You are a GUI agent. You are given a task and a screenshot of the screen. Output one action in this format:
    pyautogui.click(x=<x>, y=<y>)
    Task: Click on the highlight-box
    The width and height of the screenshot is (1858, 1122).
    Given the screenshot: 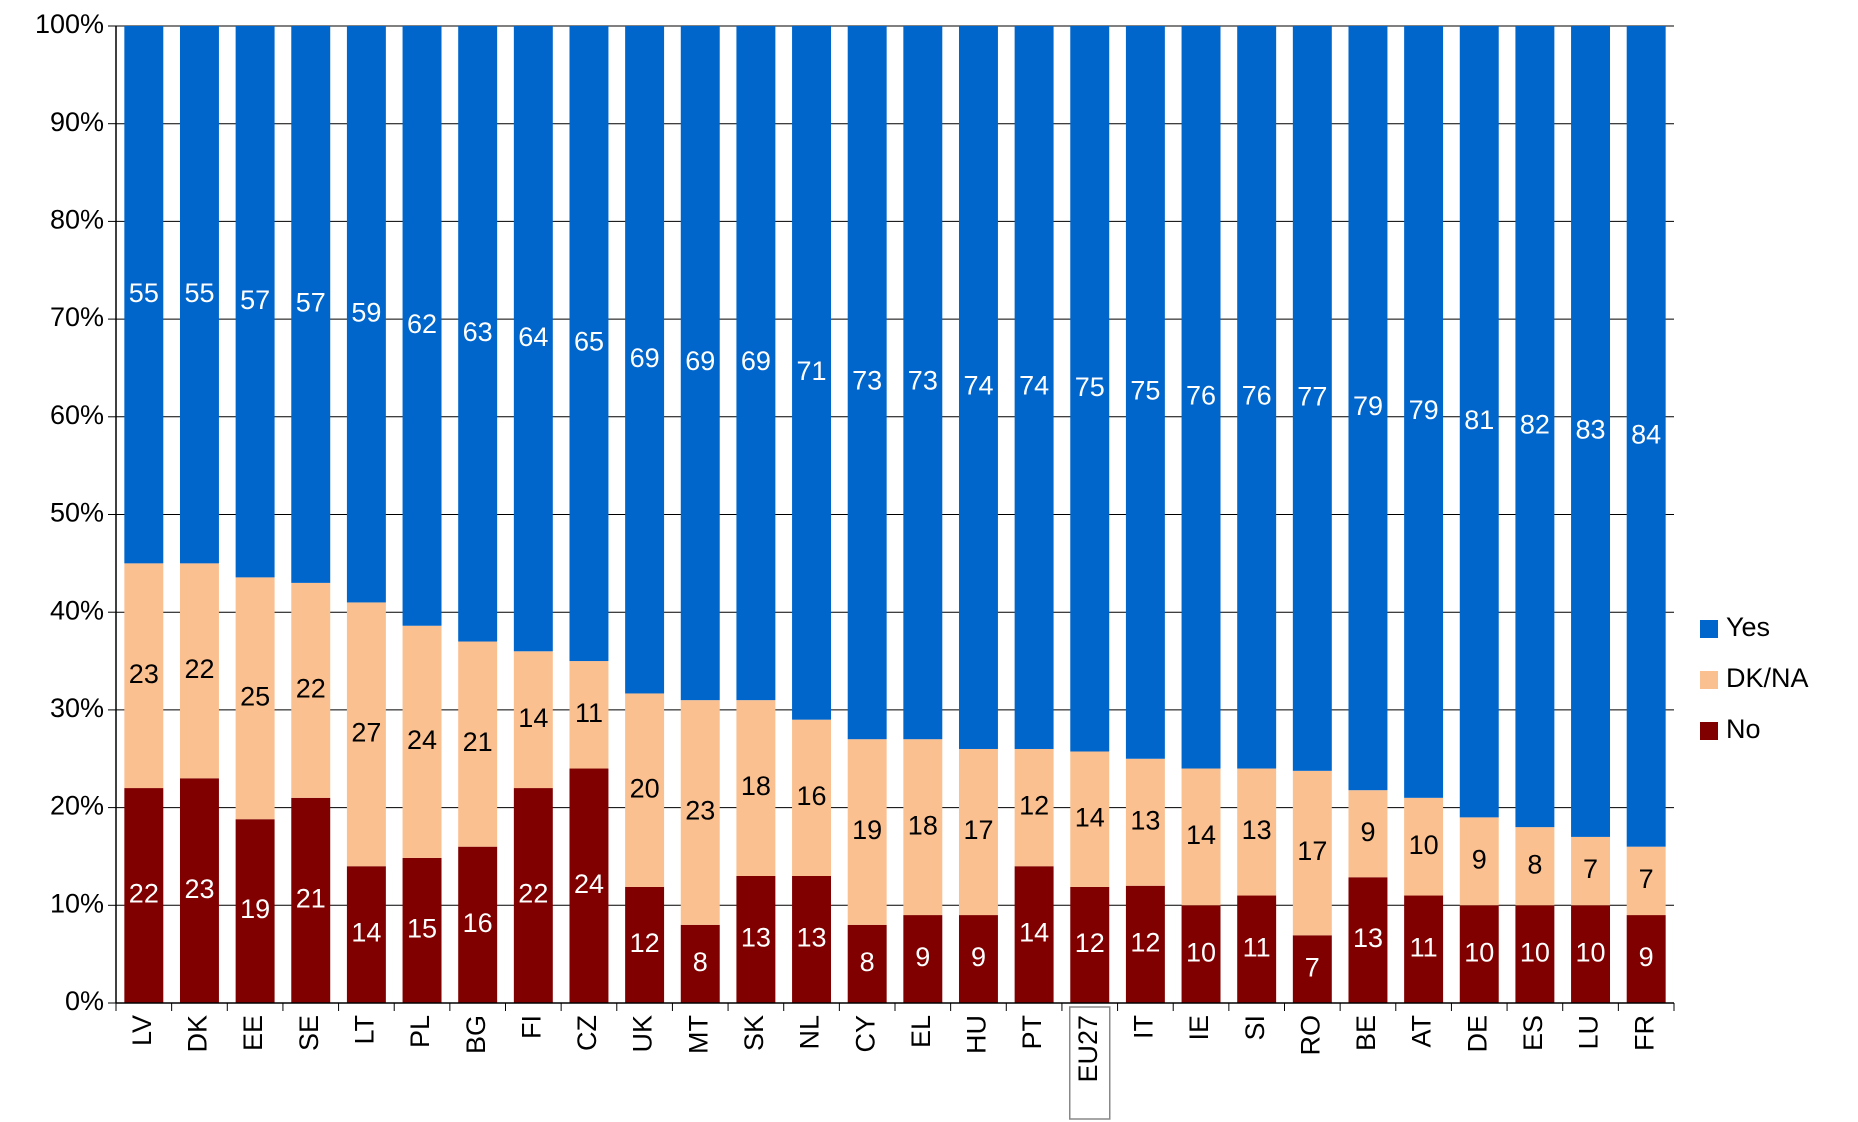 What is the action you would take?
    pyautogui.click(x=1090, y=1063)
    